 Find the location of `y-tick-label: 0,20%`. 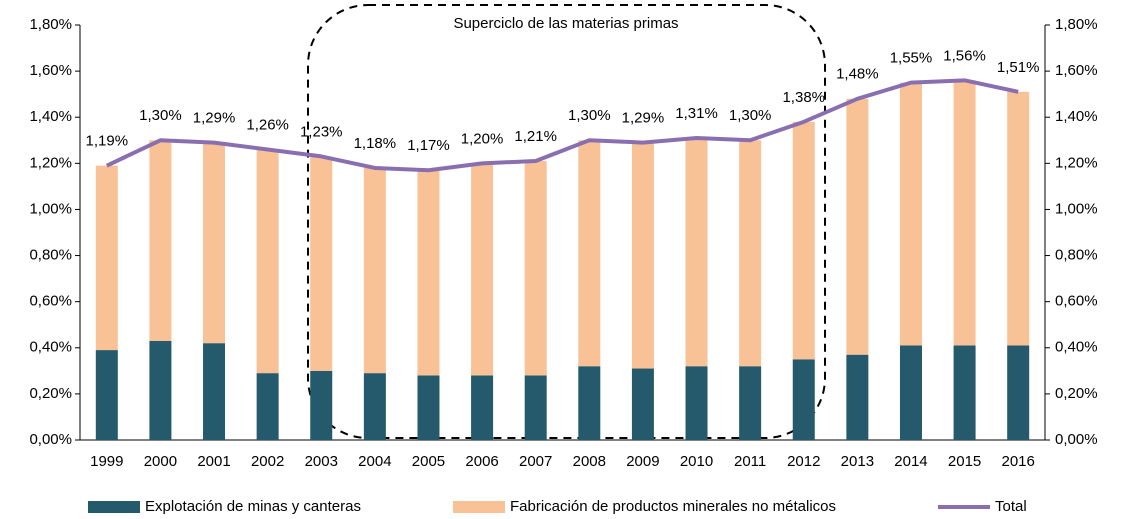

y-tick-label: 0,20% is located at coordinates (50, 393).